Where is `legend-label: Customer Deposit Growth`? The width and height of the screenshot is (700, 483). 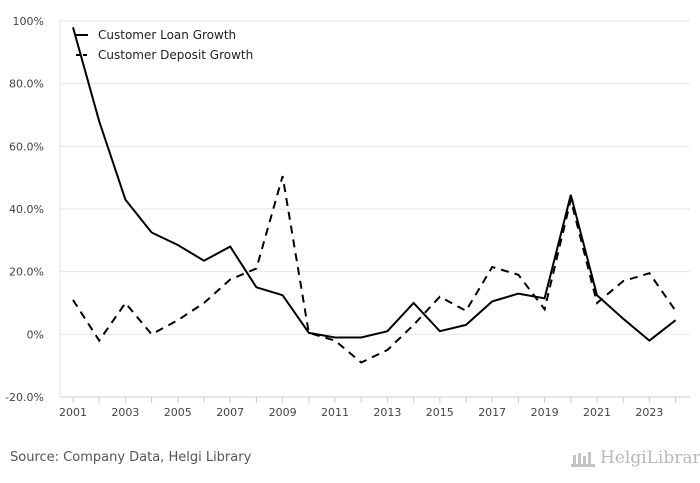 legend-label: Customer Deposit Growth is located at coordinates (175, 55).